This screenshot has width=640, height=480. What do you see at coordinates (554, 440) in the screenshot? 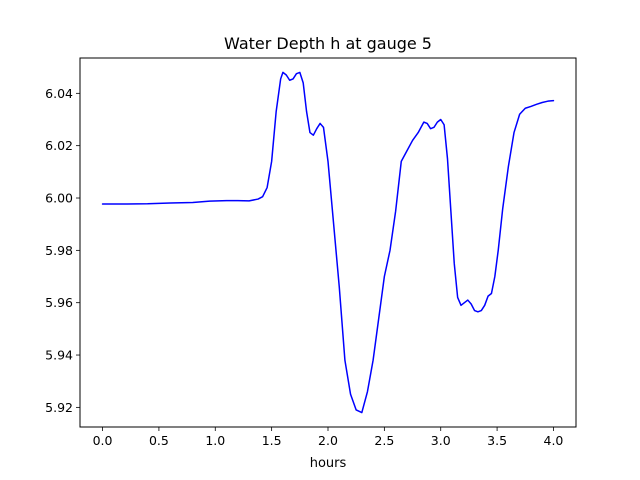
I see `x-tick-label: 4.0` at bounding box center [554, 440].